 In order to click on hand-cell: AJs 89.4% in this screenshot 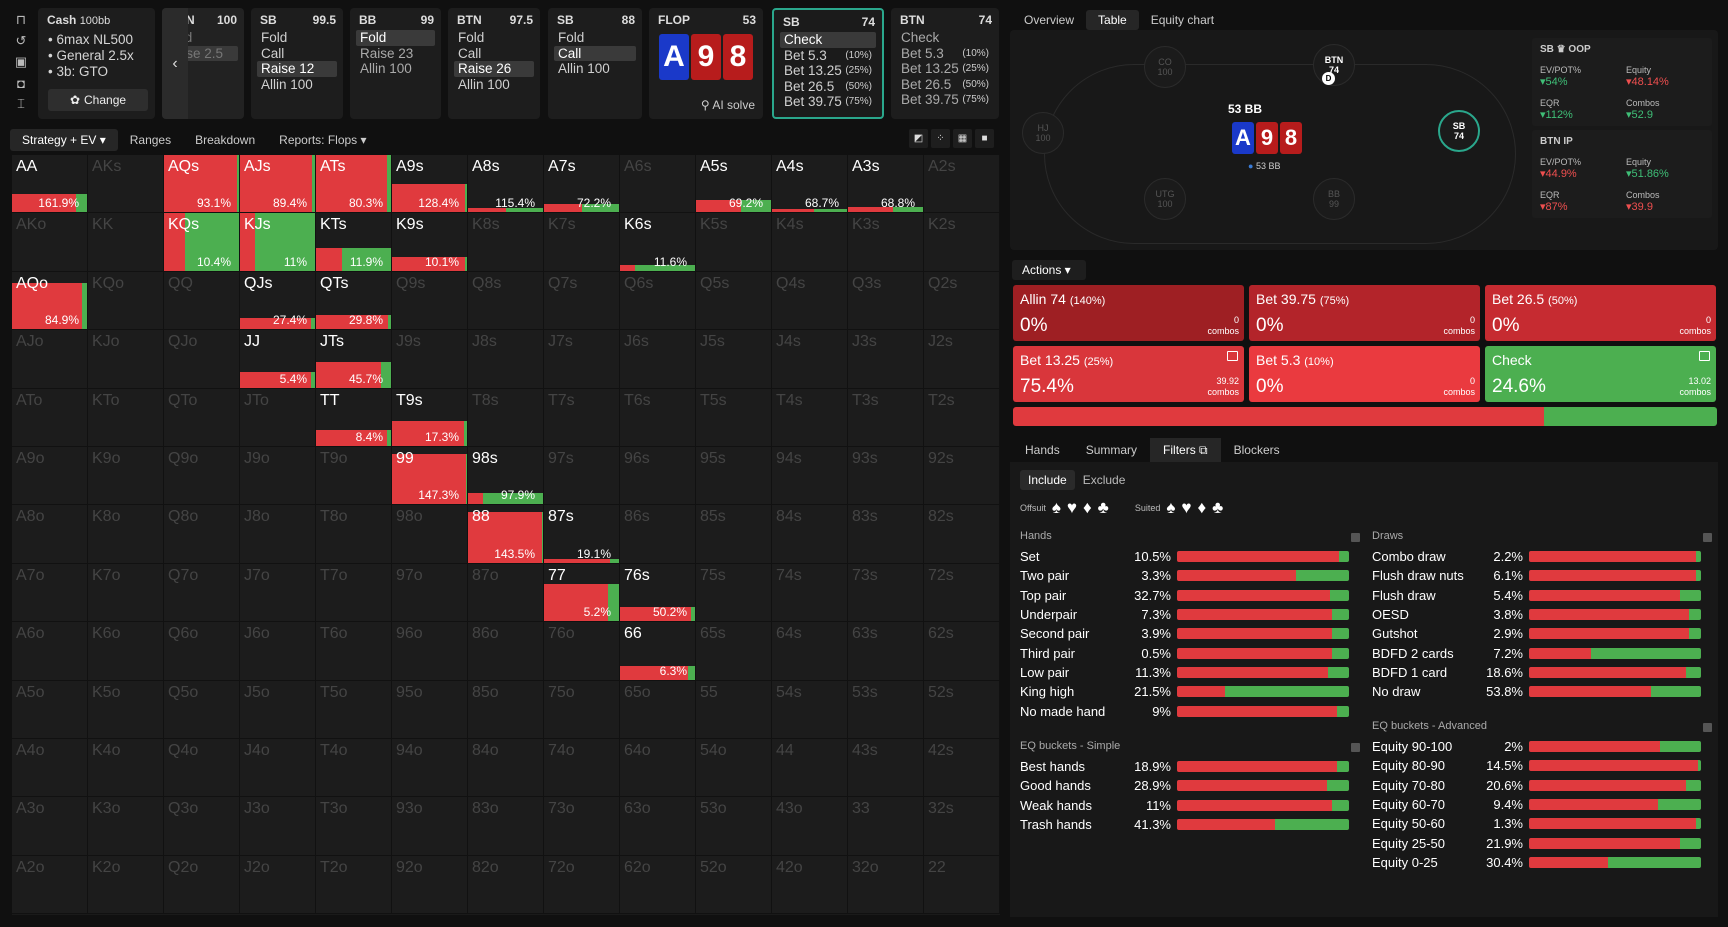, I will do `click(278, 184)`.